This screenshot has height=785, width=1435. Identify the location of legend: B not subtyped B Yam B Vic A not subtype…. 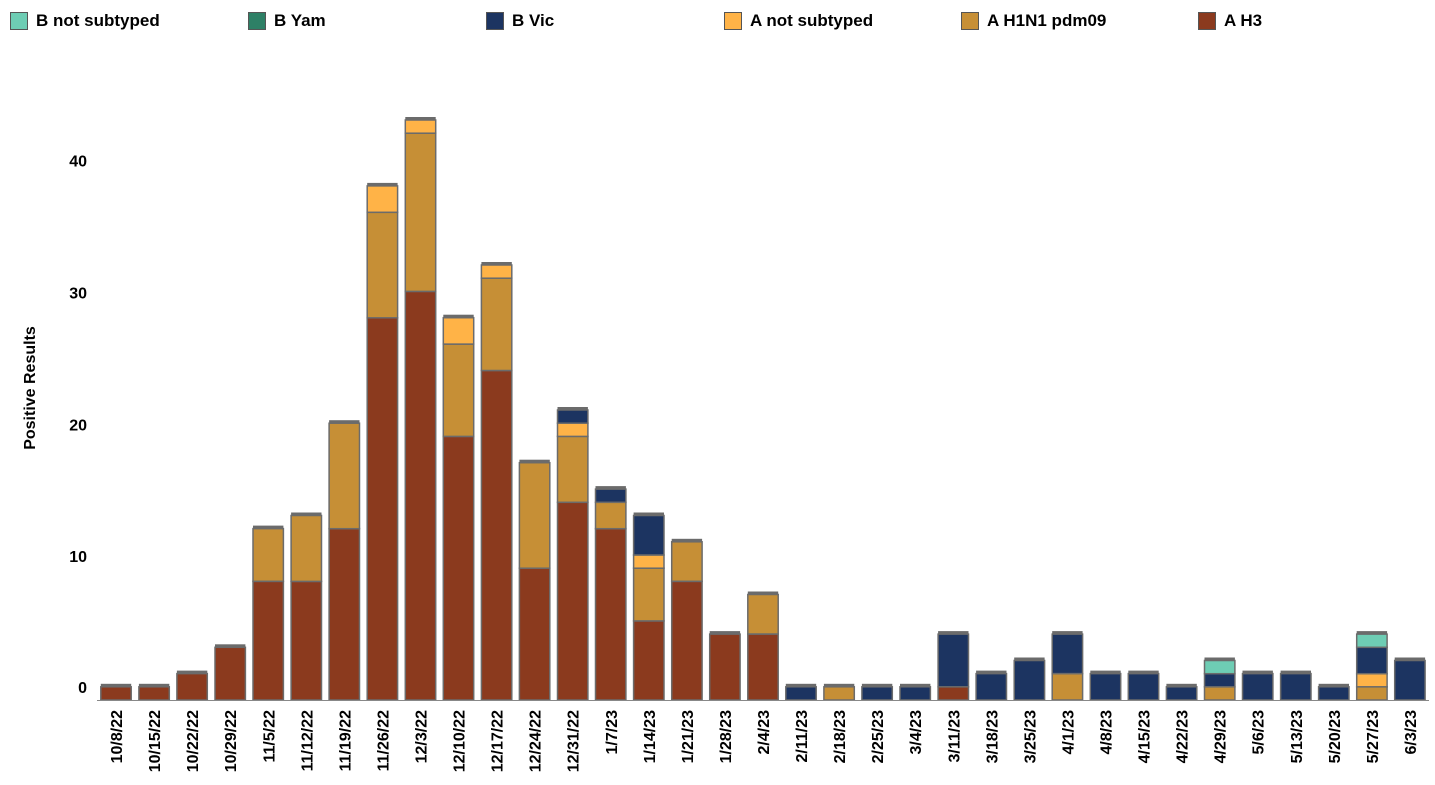
(717, 20).